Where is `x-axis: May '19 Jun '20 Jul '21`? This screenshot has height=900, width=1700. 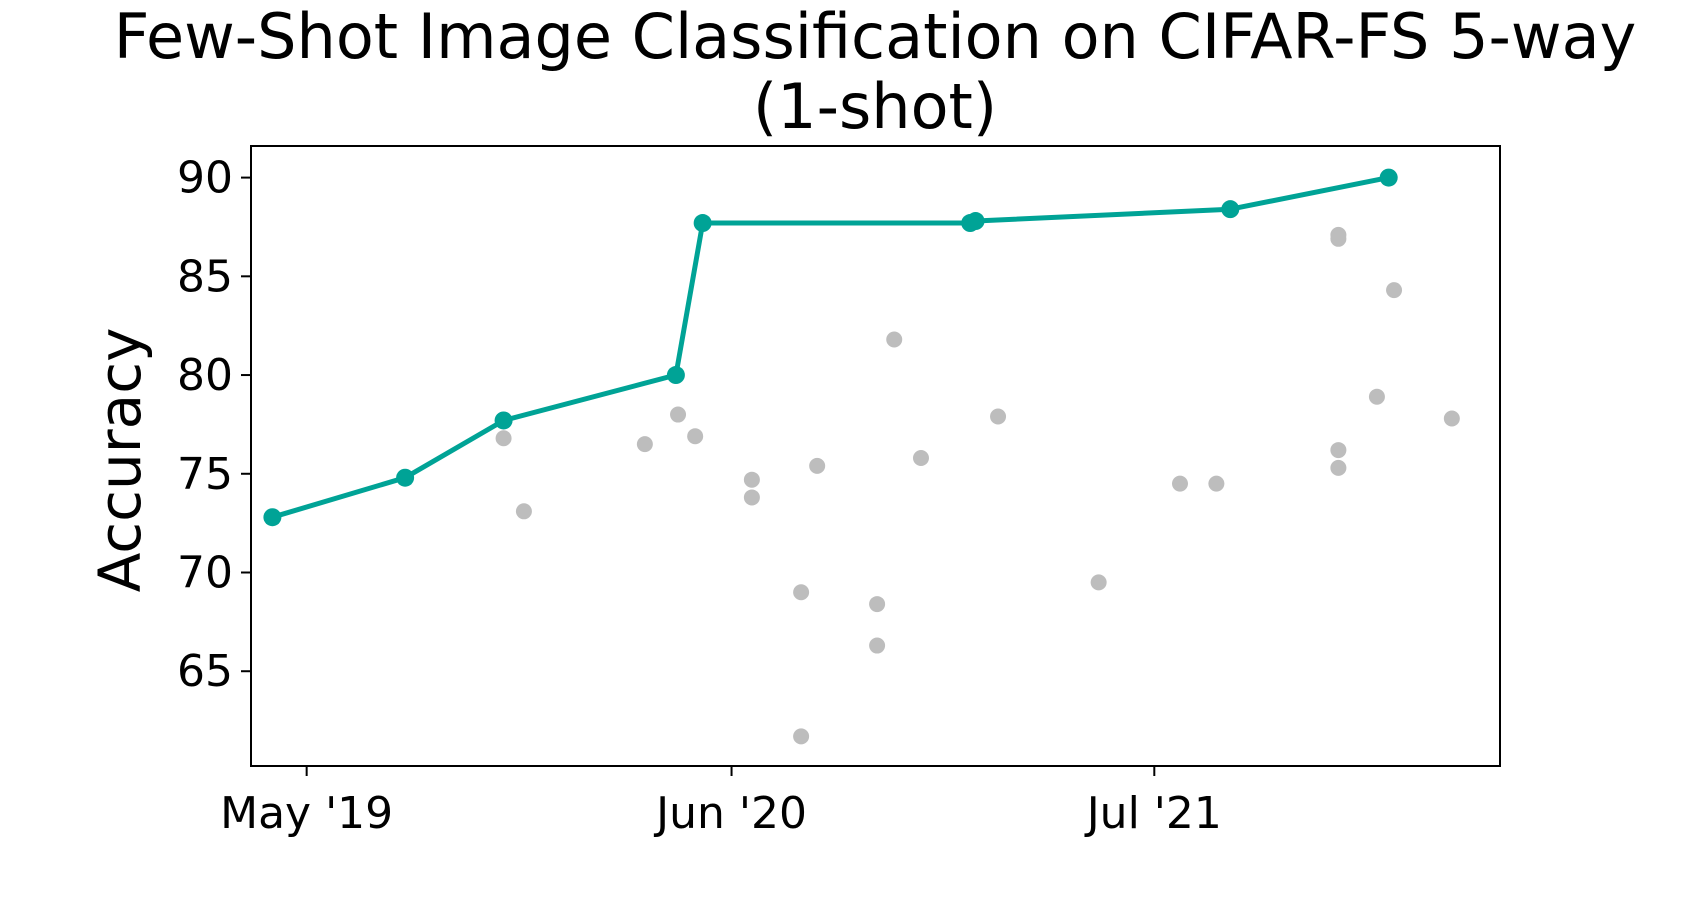 x-axis: May '19 Jun '20 Jul '21 is located at coordinates (721, 802).